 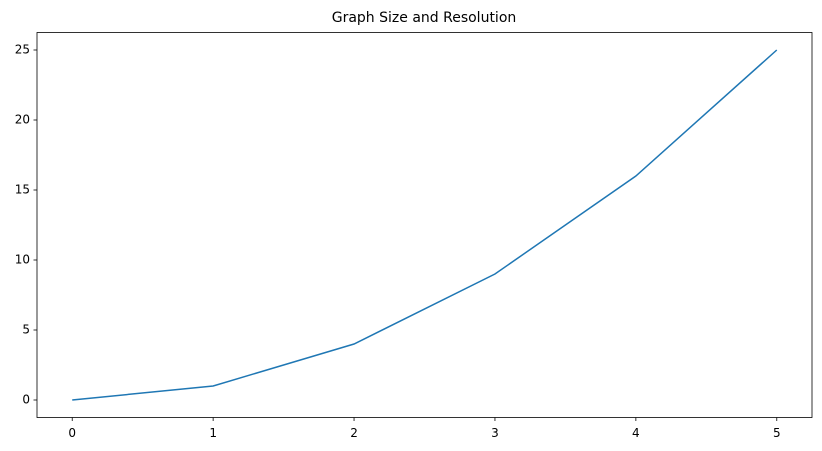 What do you see at coordinates (26, 400) in the screenshot?
I see `y-tick-label: 0` at bounding box center [26, 400].